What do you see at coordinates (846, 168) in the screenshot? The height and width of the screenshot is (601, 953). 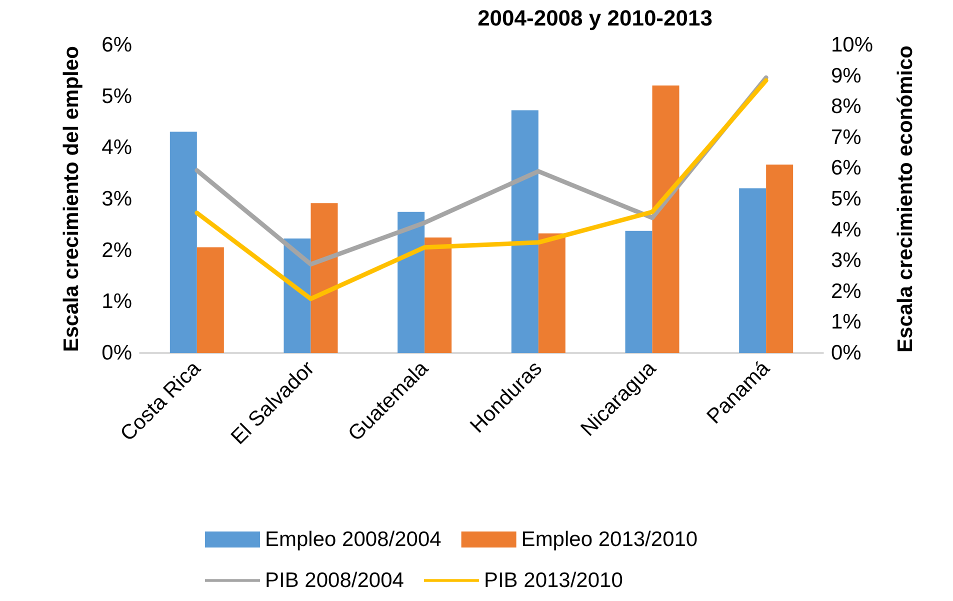 I see `y2-tick-label: 6%` at bounding box center [846, 168].